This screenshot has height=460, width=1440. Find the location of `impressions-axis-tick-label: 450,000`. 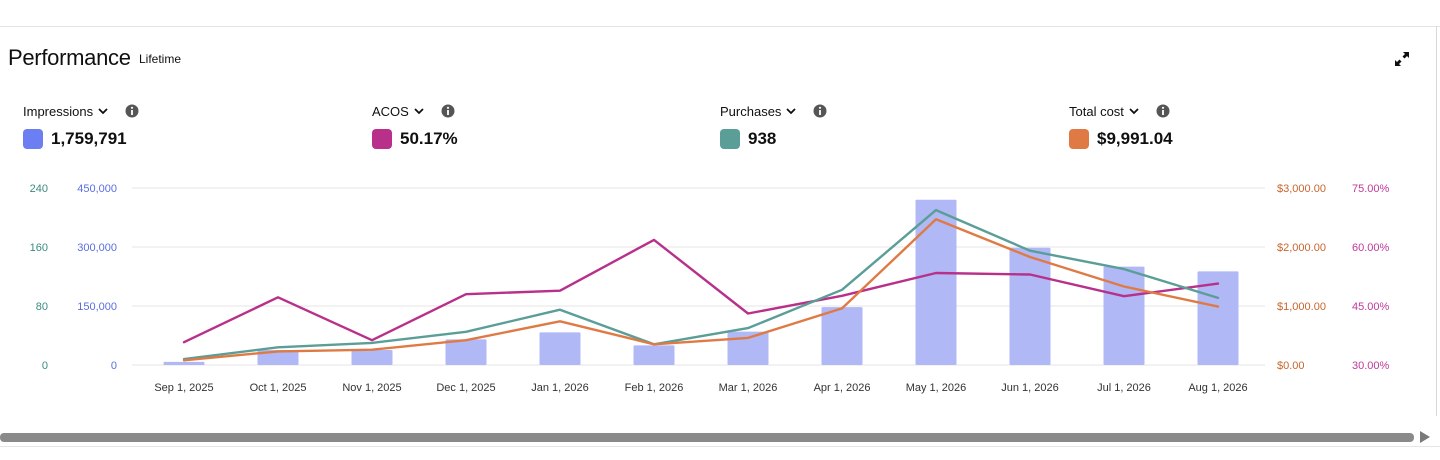

impressions-axis-tick-label: 450,000 is located at coordinates (97, 189).